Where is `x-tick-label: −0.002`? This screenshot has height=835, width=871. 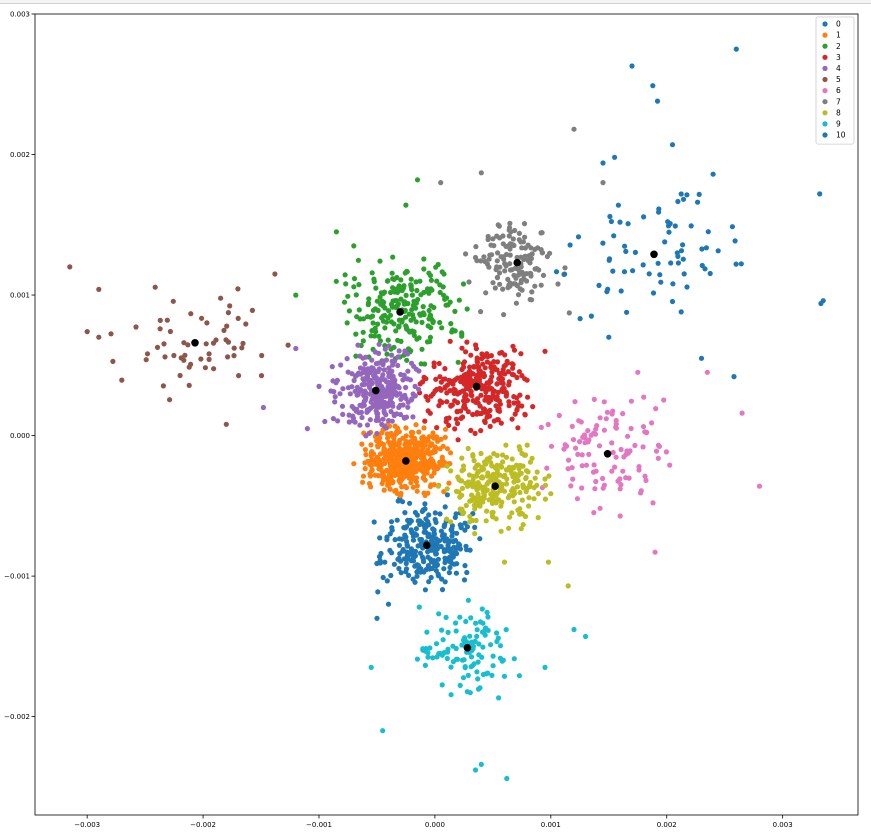 x-tick-label: −0.002 is located at coordinates (203, 825).